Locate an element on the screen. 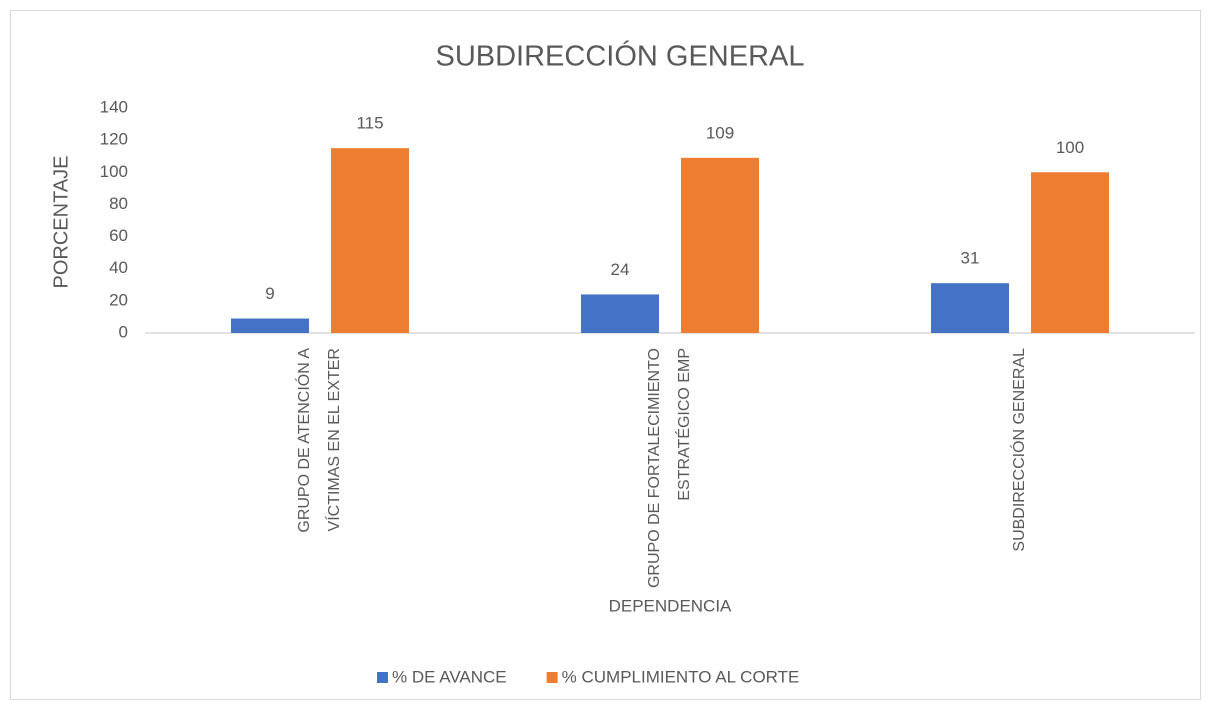 The image size is (1214, 711). y-tick-label: 140 is located at coordinates (114, 106).